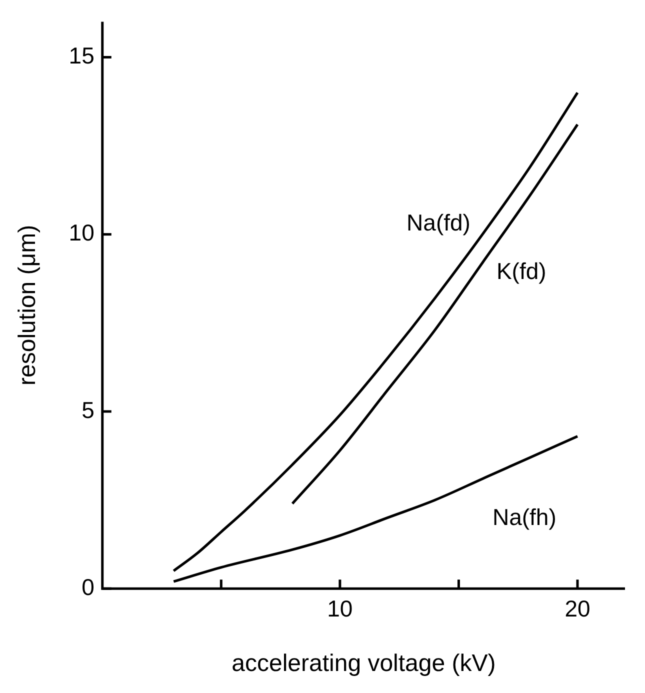 The image size is (645, 693). Describe the element at coordinates (375, 508) in the screenshot. I see `line-series` at that location.